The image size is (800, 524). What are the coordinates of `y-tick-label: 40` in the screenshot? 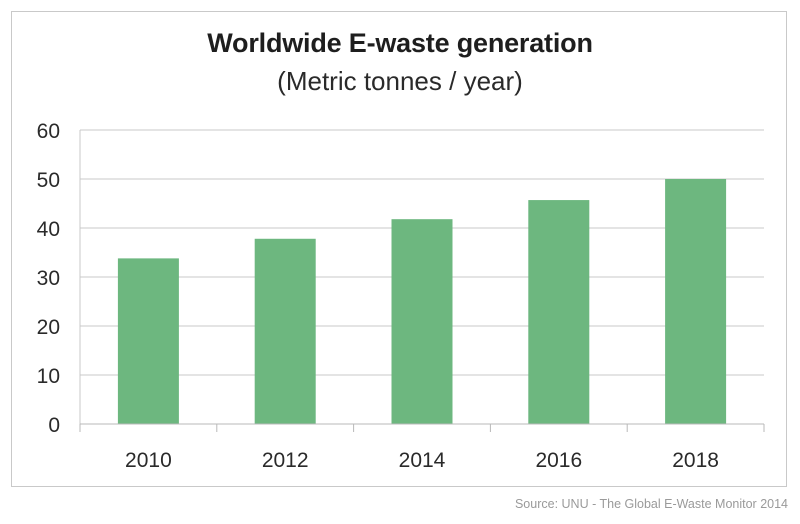 It's located at (48, 229).